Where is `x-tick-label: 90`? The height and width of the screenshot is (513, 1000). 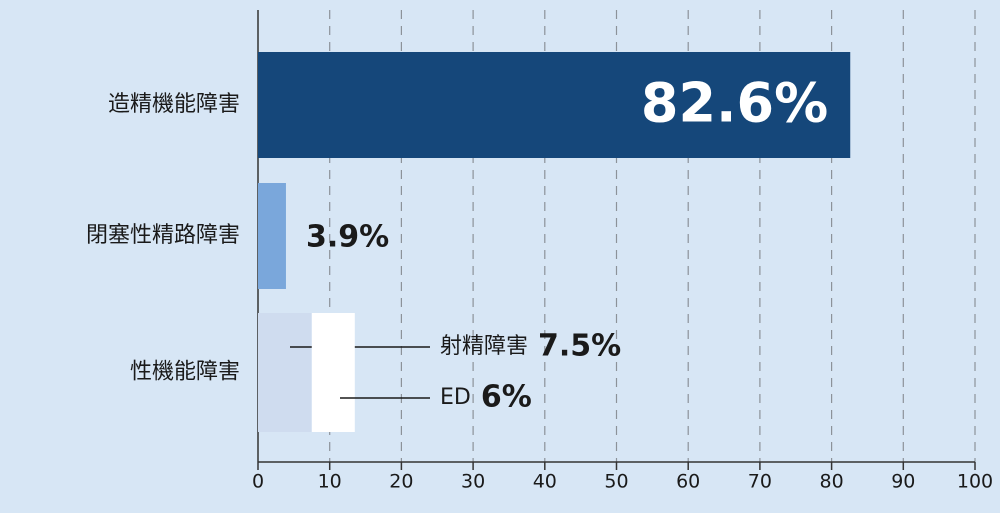 x-tick-label: 90 is located at coordinates (903, 482).